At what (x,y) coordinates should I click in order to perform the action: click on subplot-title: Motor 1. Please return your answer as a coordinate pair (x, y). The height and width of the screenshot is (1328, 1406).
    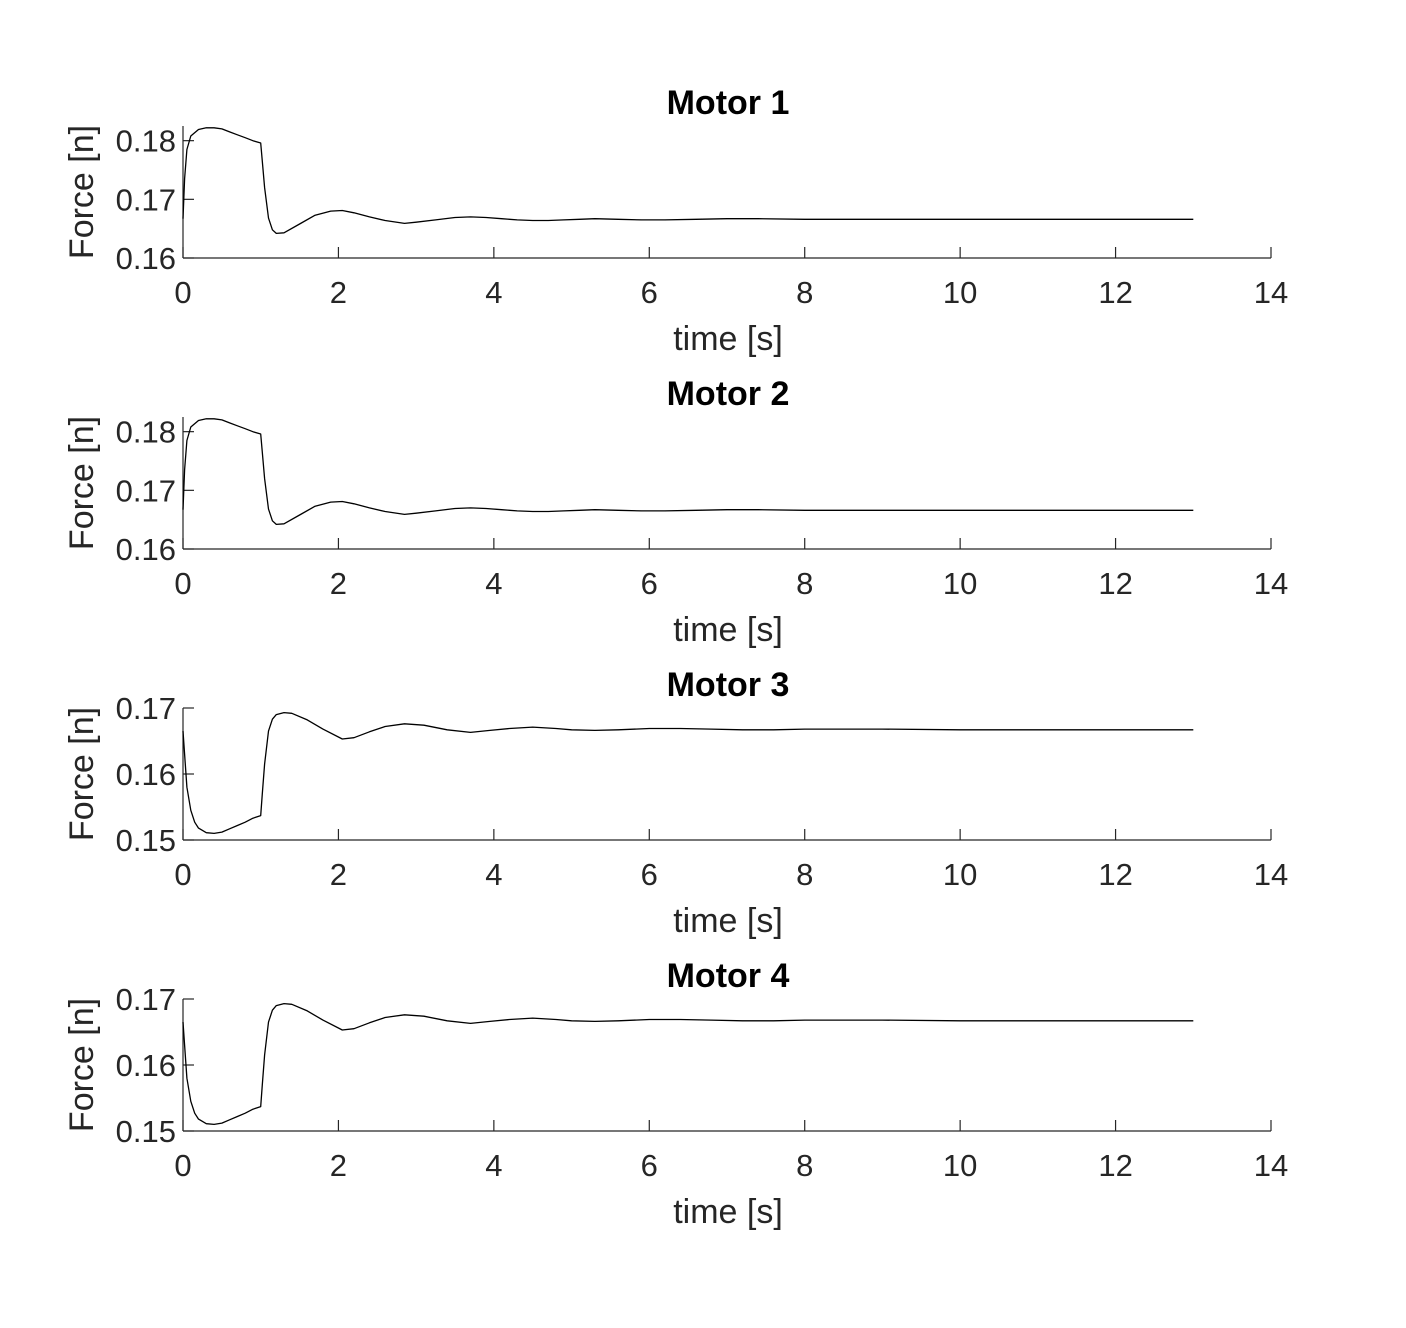
    Looking at the image, I should click on (728, 103).